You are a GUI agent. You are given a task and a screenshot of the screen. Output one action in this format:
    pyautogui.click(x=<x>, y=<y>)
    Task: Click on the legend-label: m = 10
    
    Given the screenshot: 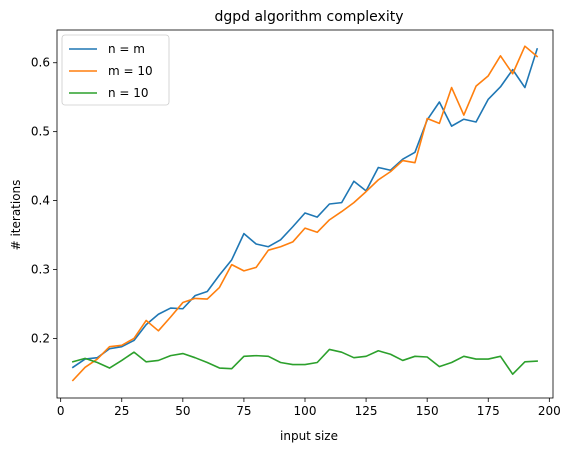 What is the action you would take?
    pyautogui.click(x=130, y=71)
    